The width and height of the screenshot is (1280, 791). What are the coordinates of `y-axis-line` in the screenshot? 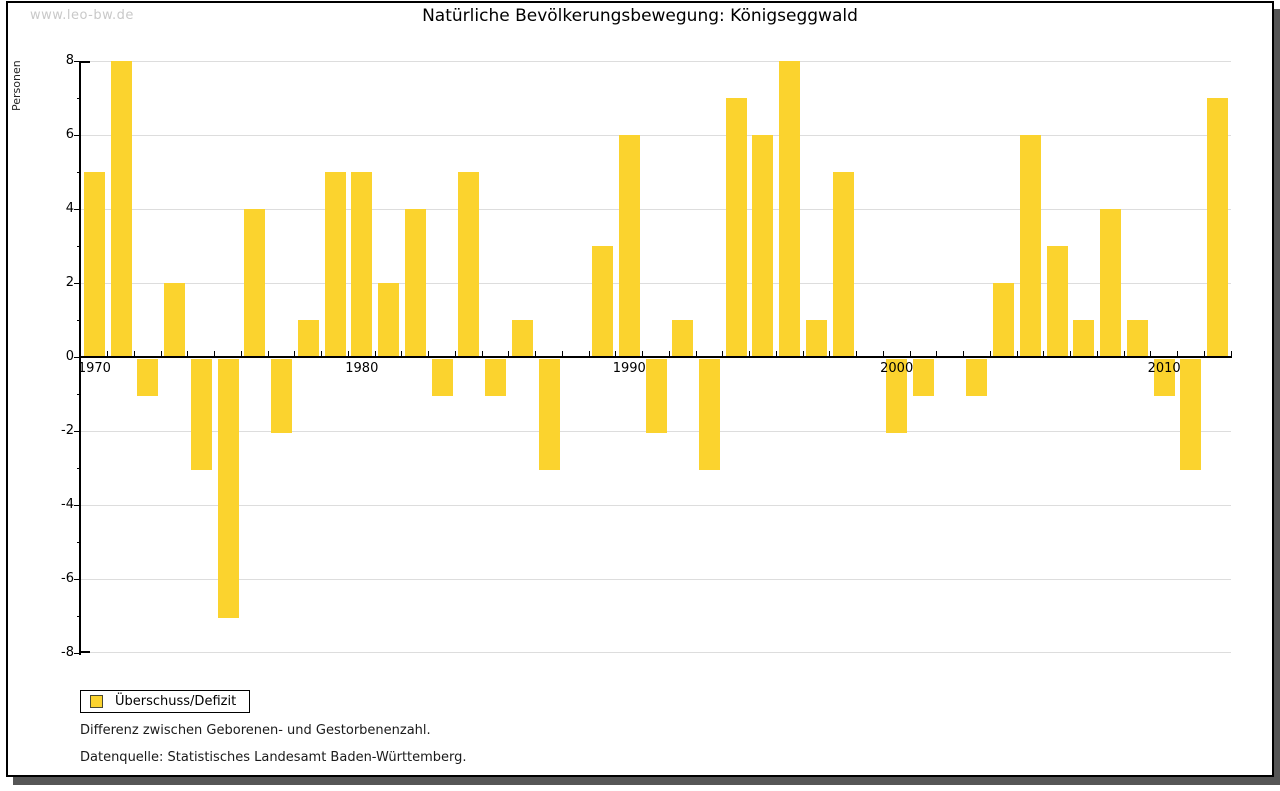 It's located at (80, 358).